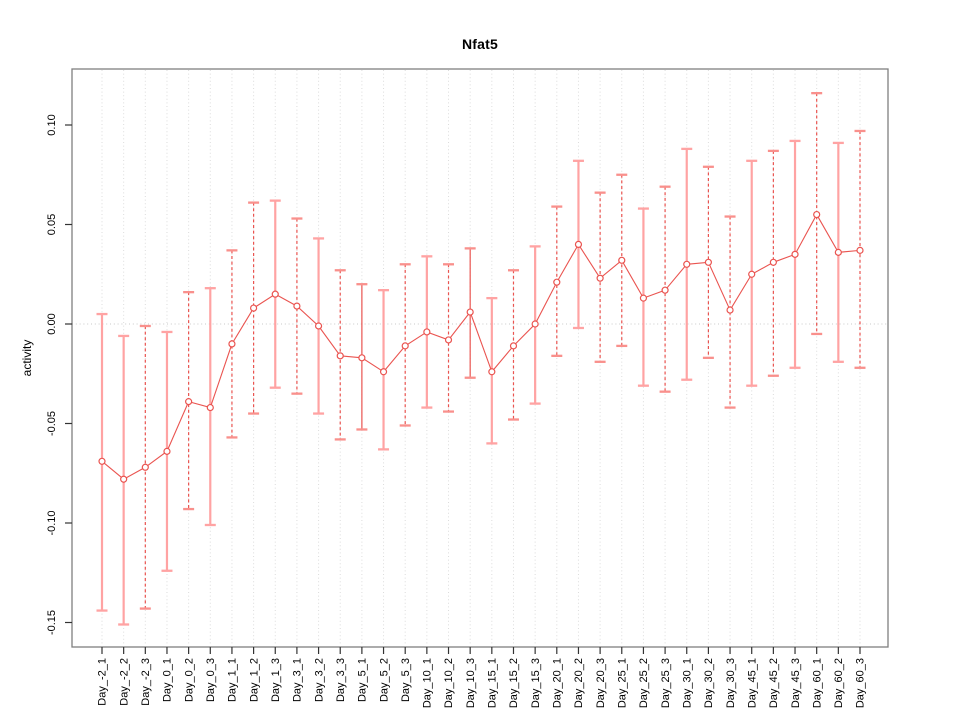 The height and width of the screenshot is (720, 960). Describe the element at coordinates (731, 683) in the screenshot. I see `x-tick-label: Day_30_3` at that location.